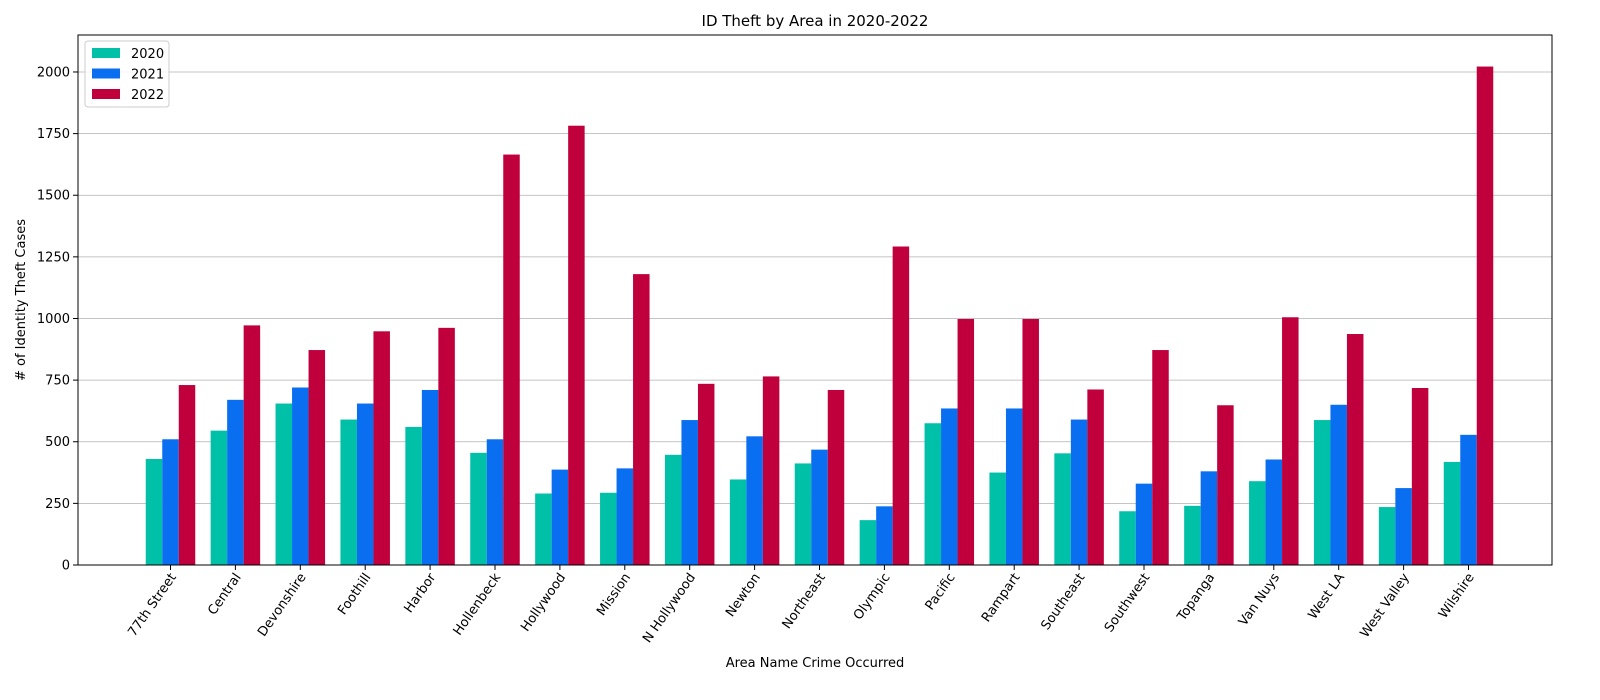 This screenshot has width=1600, height=700. What do you see at coordinates (53, 257) in the screenshot?
I see `y-tick-label: 1250` at bounding box center [53, 257].